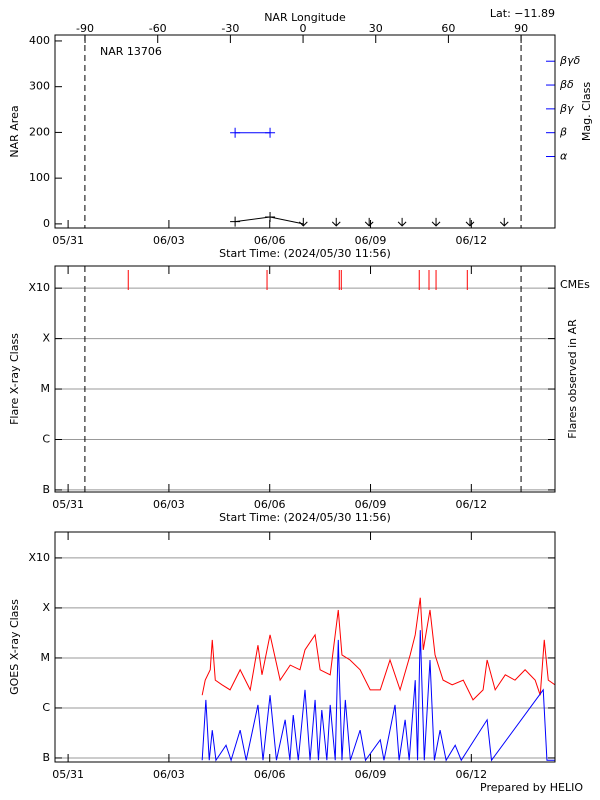  I want to click on y-tick-label: 400, so click(39, 40).